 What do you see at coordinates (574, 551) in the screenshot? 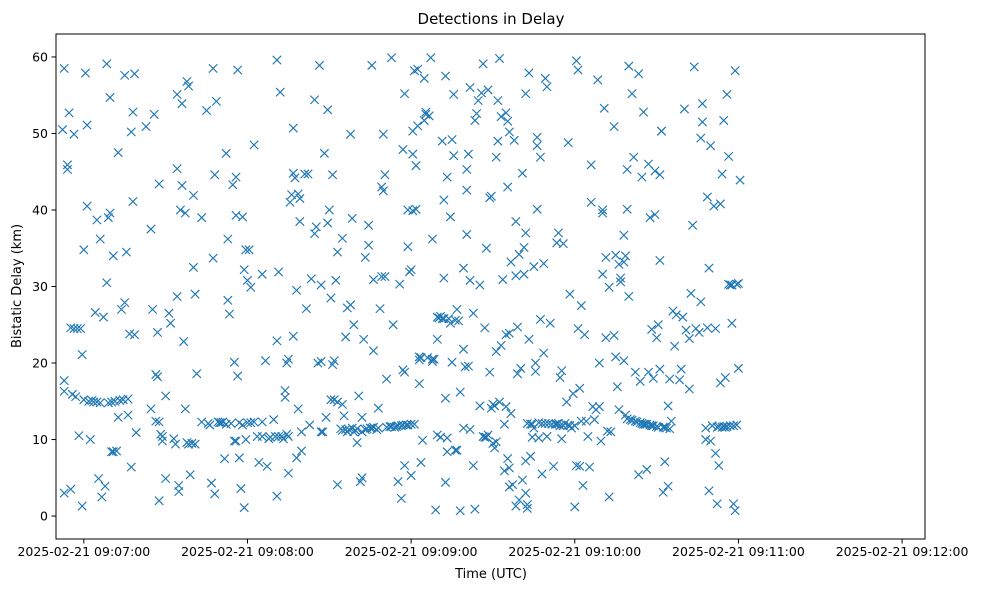
I see `x-tick-label: 2025-02-21 09:10:00` at bounding box center [574, 551].